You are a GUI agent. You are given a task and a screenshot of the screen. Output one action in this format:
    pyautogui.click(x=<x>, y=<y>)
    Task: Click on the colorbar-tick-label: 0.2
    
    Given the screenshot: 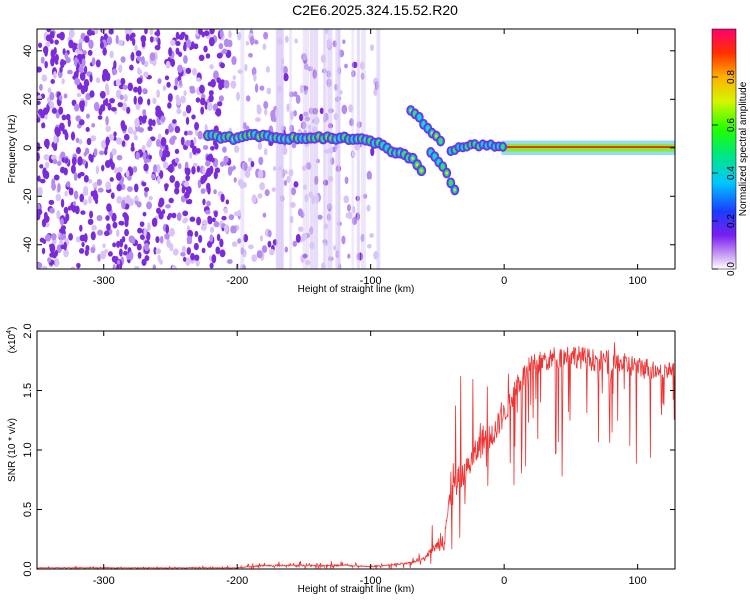 What is the action you would take?
    pyautogui.click(x=731, y=221)
    